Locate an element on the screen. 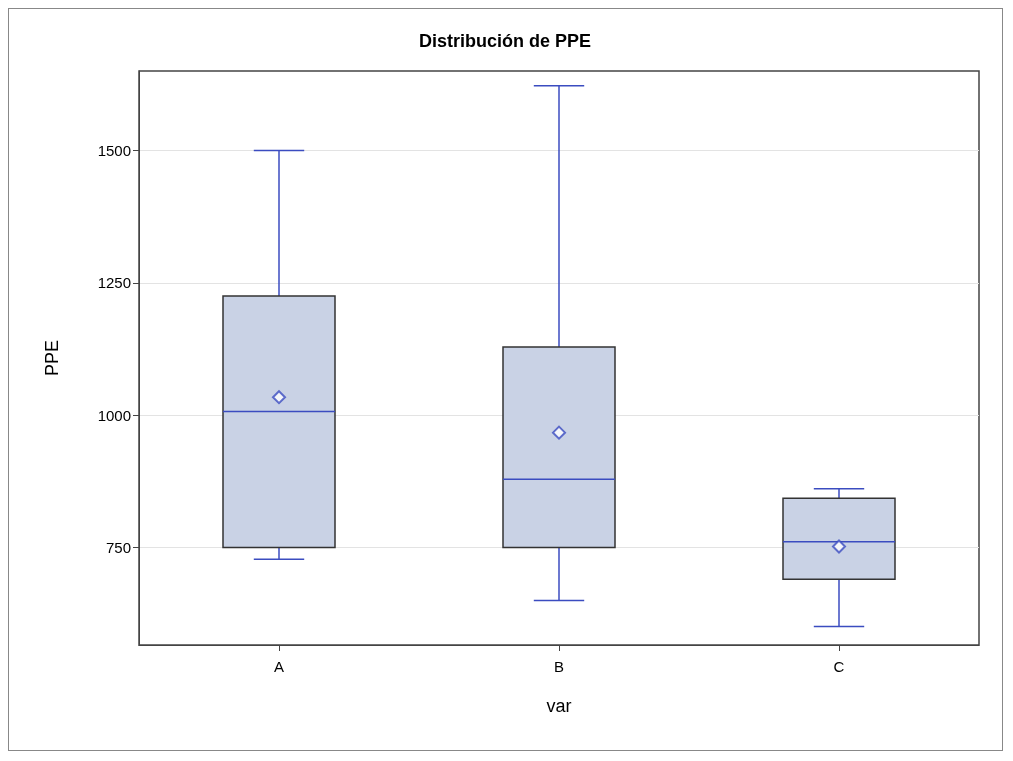 This screenshot has height=761, width=1013. y-tick-label: 750 is located at coordinates (118, 548).